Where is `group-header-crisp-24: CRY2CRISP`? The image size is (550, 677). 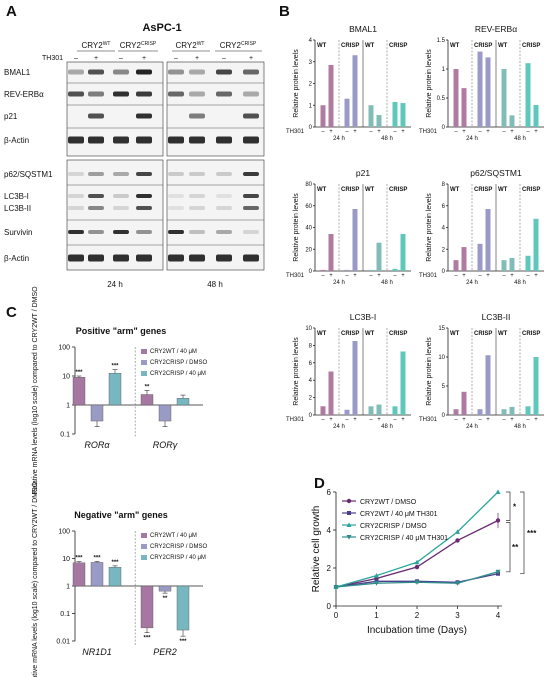 group-header-crisp-24: CRY2CRISP is located at coordinates (138, 45).